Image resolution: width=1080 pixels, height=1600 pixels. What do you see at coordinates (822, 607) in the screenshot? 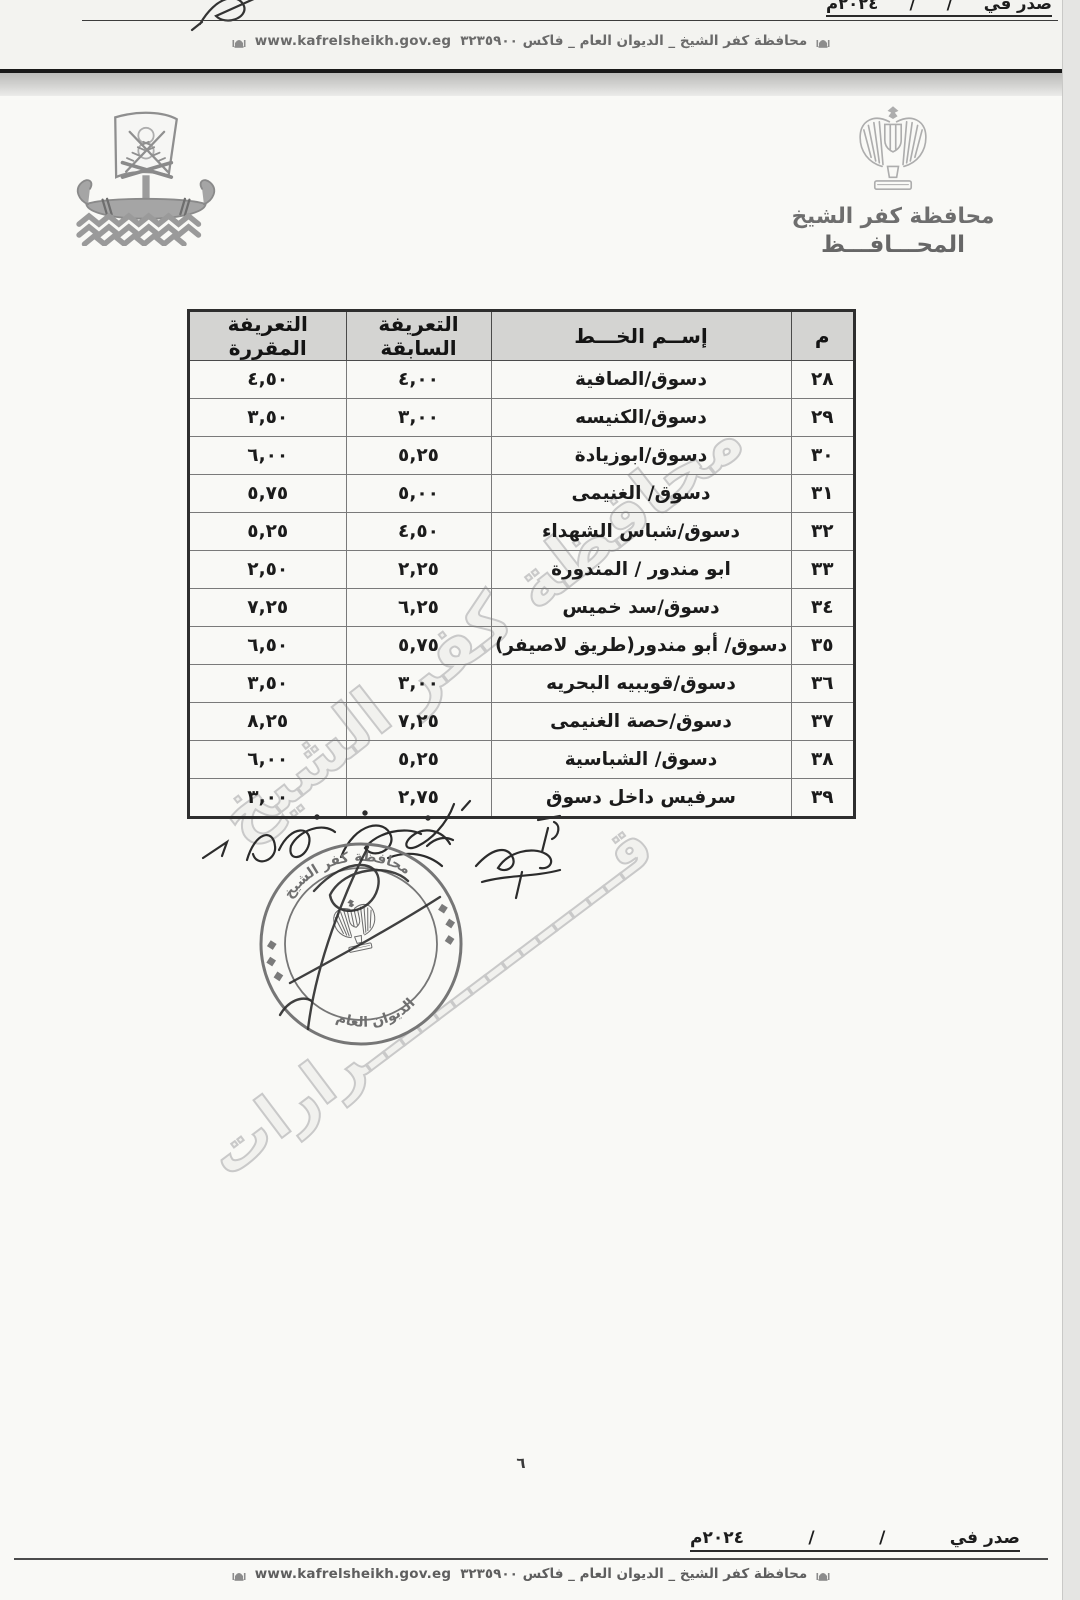
I see `cell-index: ٣٤` at bounding box center [822, 607].